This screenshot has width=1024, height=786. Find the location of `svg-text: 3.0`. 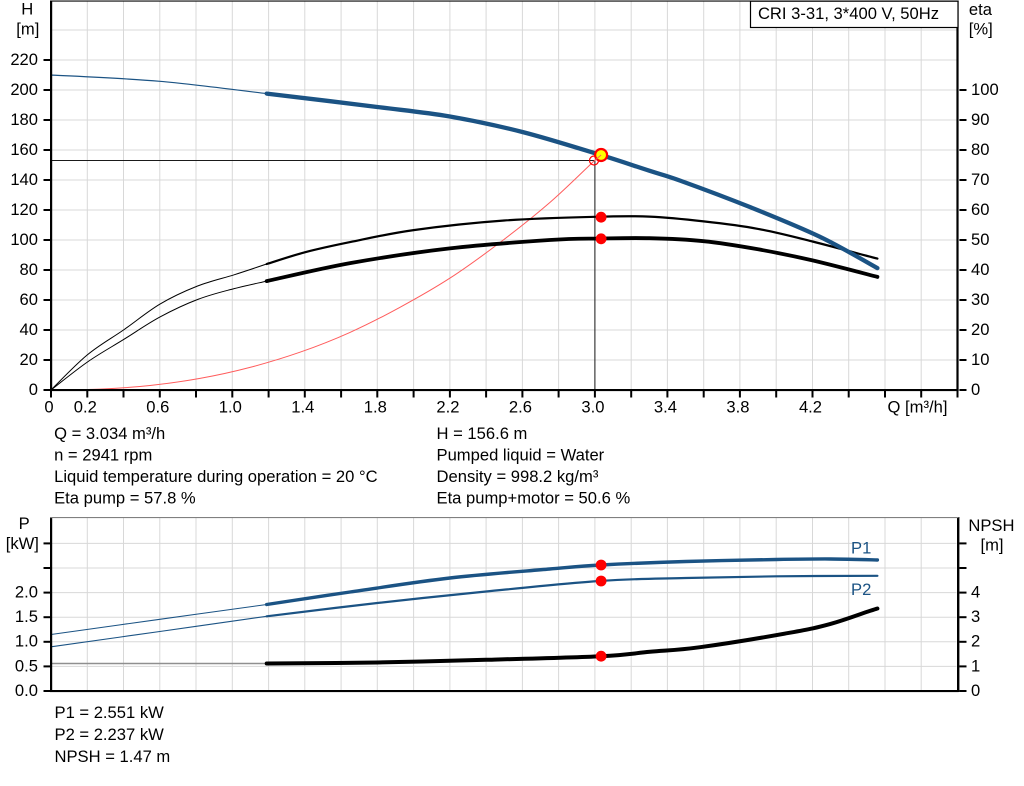

svg-text: 3.0 is located at coordinates (592, 406).